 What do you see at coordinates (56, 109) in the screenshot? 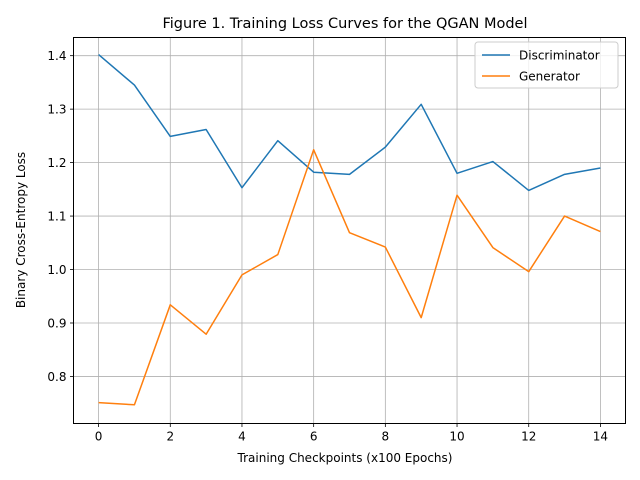
I see `y-tick-label: 1.3` at bounding box center [56, 109].